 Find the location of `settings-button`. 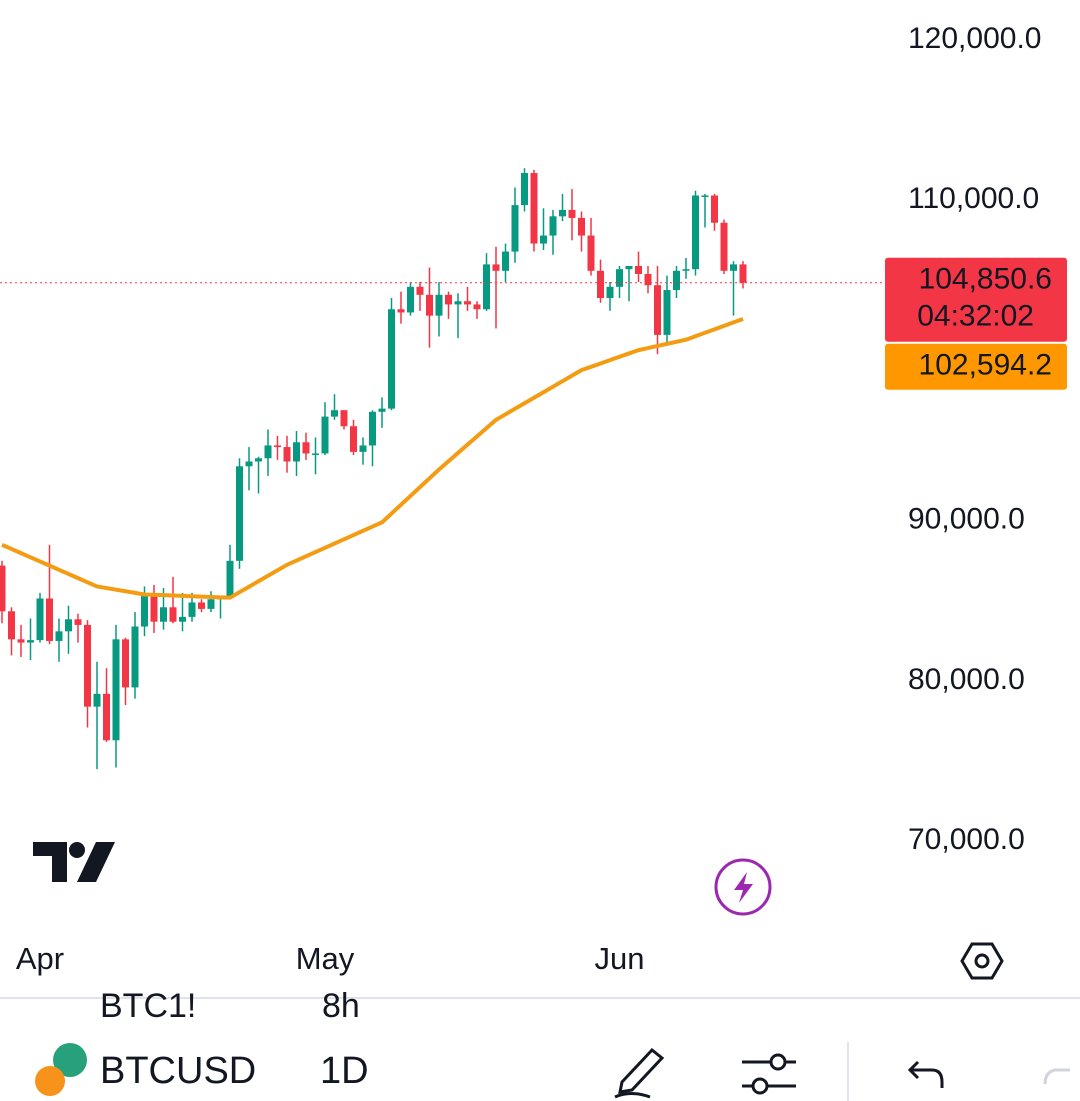

settings-button is located at coordinates (982, 961).